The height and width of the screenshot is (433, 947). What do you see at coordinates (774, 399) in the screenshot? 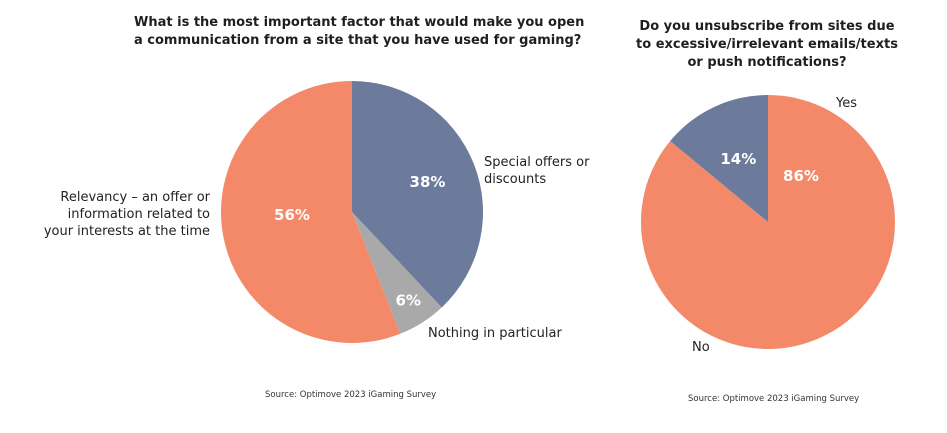
I see `right-chart-source: Source: Optimove 2023 iGaming Survey` at bounding box center [774, 399].